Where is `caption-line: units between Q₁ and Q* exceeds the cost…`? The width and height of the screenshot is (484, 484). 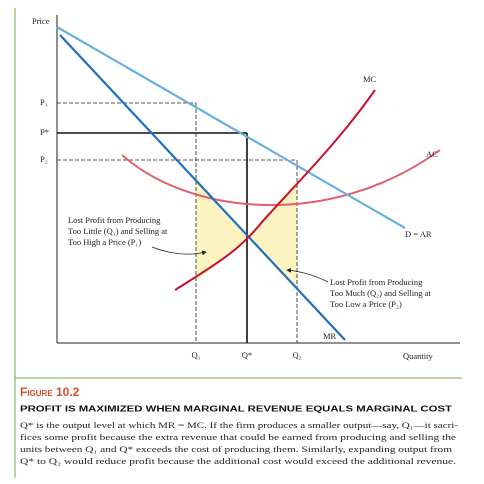 caption-line: units between Q₁ and Q* exceeds the cost… is located at coordinates (236, 449).